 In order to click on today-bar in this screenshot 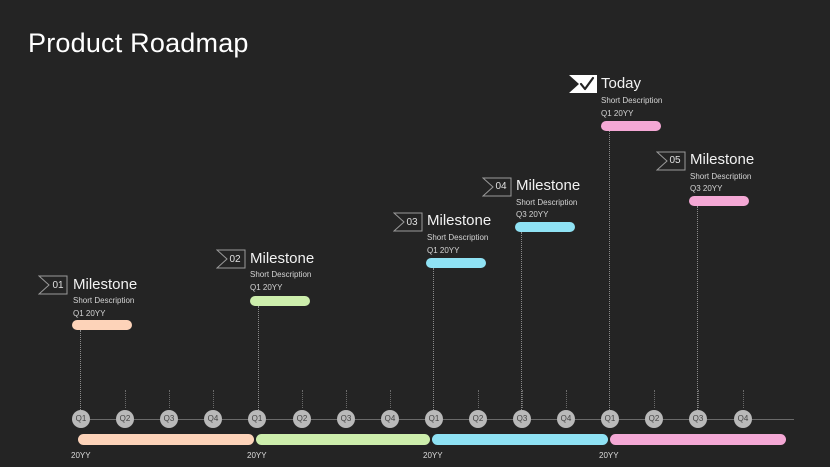, I will do `click(631, 126)`.